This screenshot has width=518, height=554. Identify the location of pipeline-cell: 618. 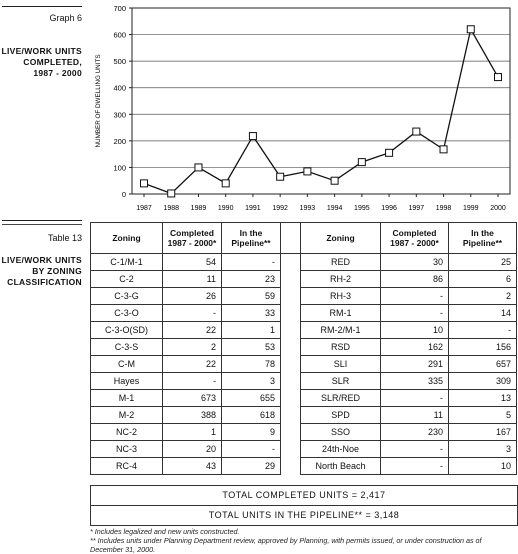
(251, 415).